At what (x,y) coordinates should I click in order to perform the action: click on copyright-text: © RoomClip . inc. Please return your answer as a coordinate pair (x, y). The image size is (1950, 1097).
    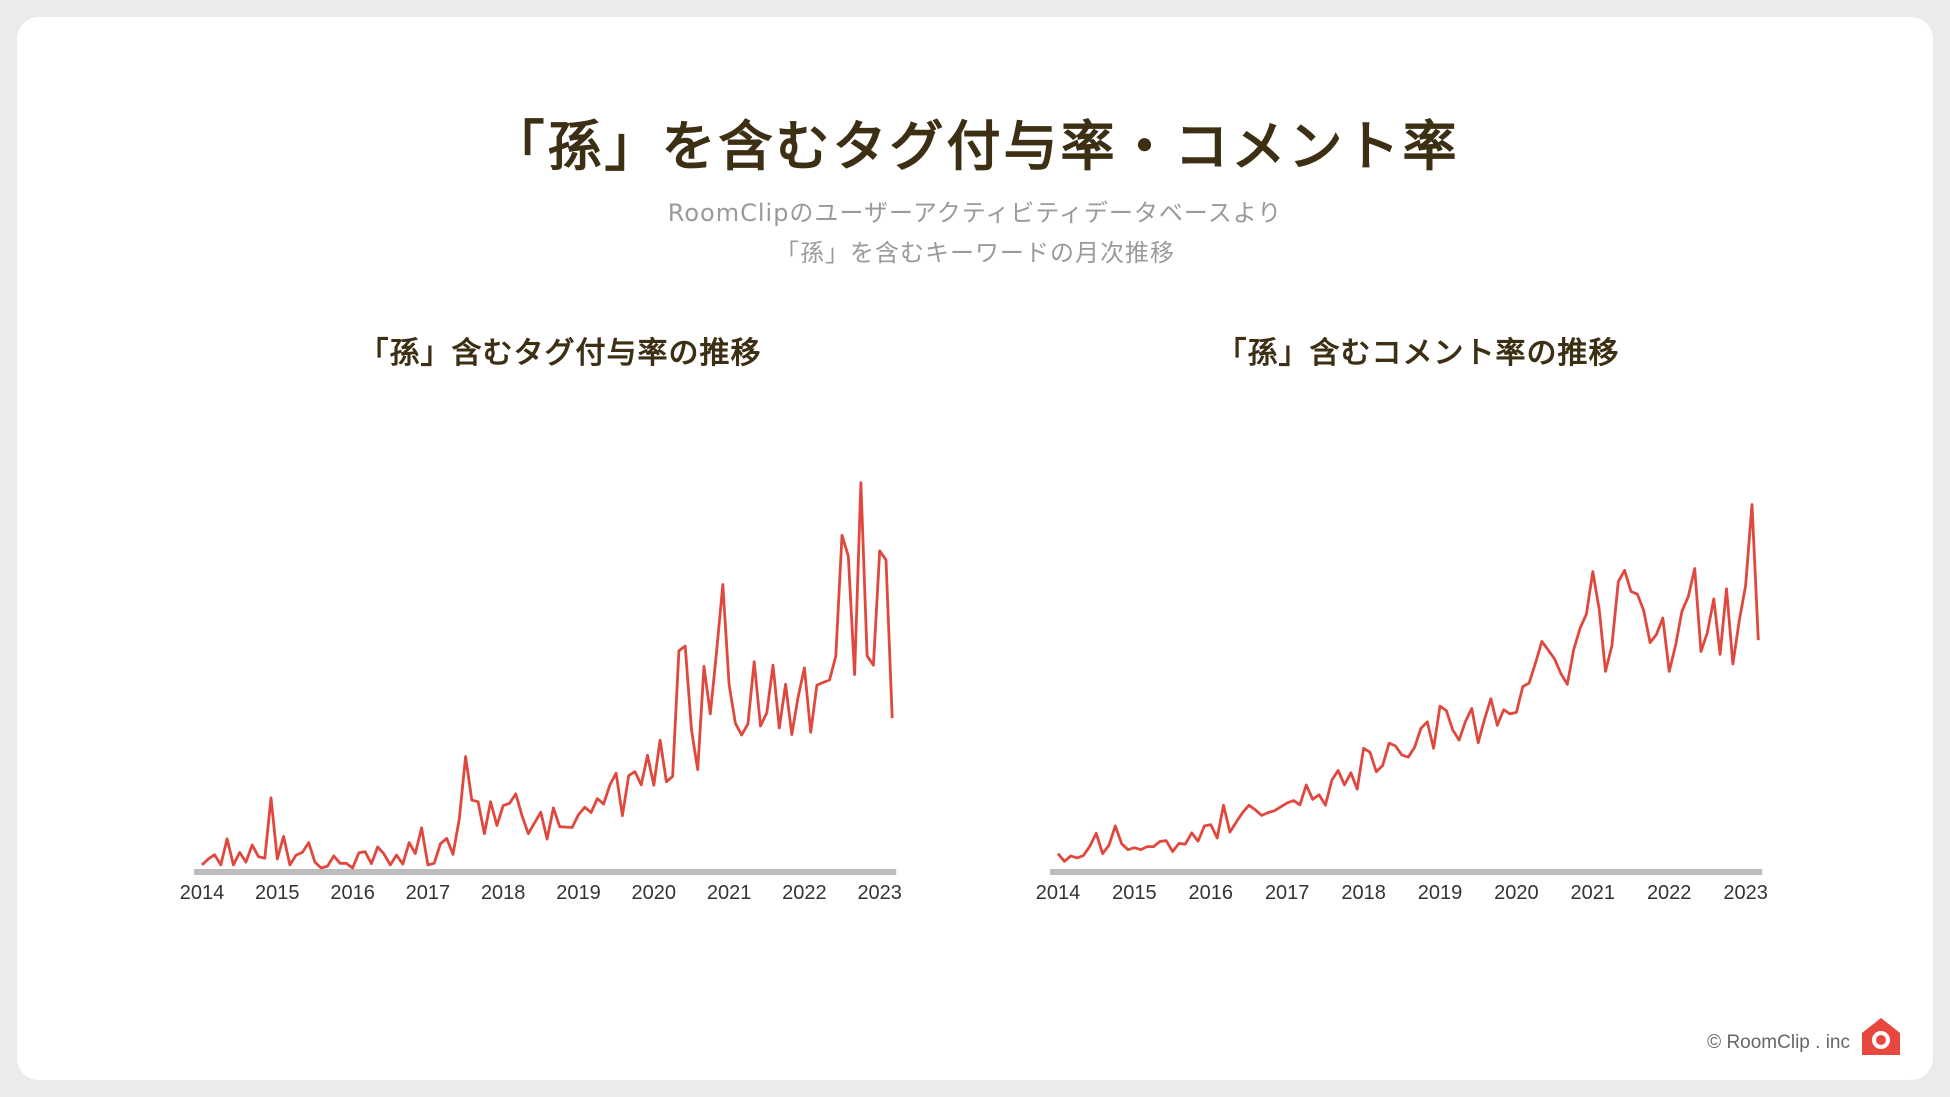
    Looking at the image, I should click on (1778, 1042).